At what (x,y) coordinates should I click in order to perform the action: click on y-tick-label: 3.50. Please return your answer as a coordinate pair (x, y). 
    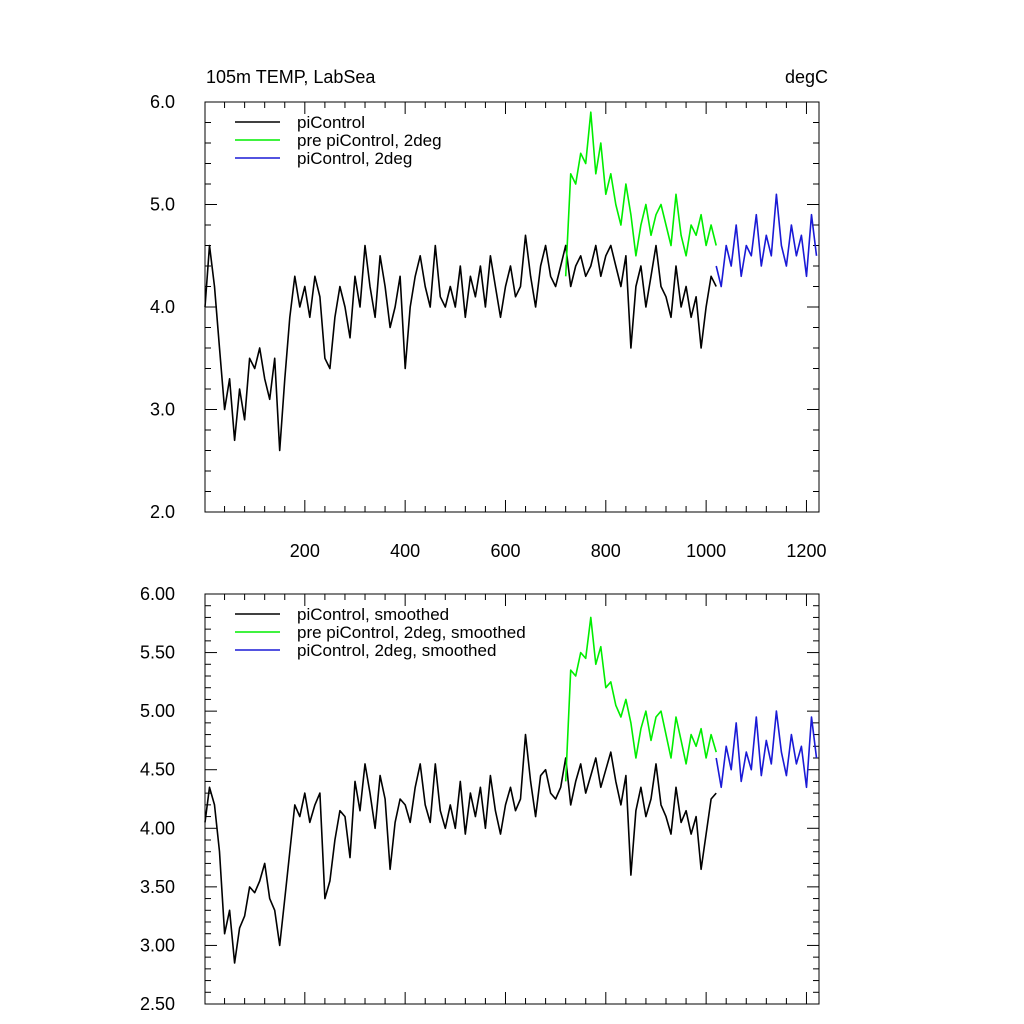
    Looking at the image, I should click on (157, 887).